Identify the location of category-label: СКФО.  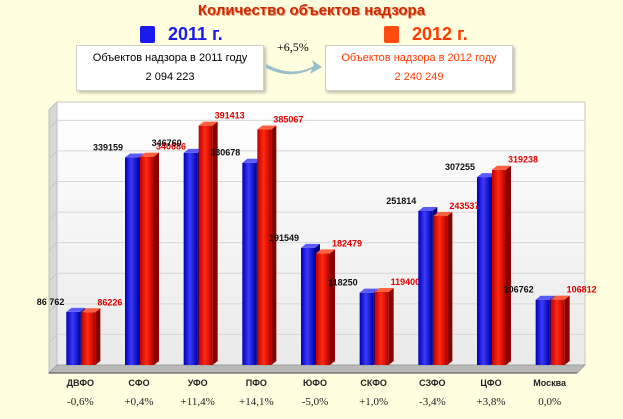
(373, 383).